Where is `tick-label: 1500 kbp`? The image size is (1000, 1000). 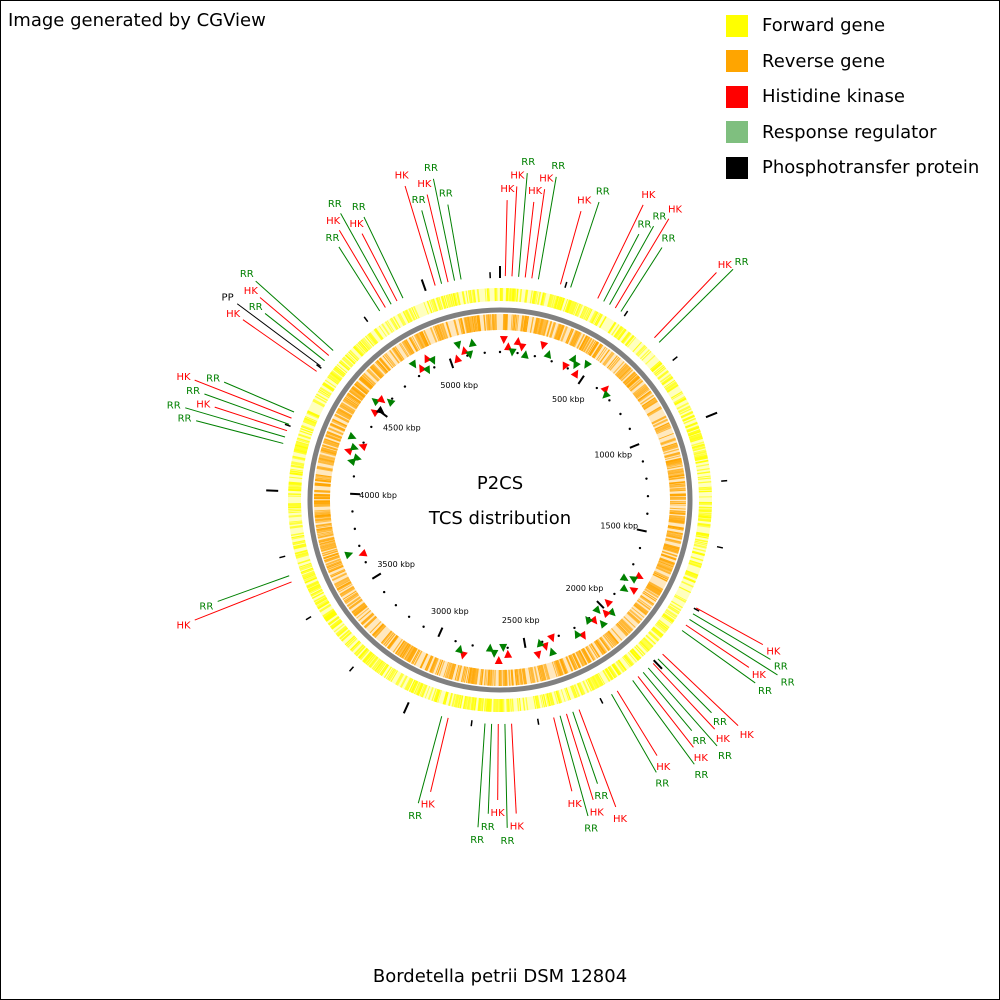 tick-label: 1500 kbp is located at coordinates (619, 526).